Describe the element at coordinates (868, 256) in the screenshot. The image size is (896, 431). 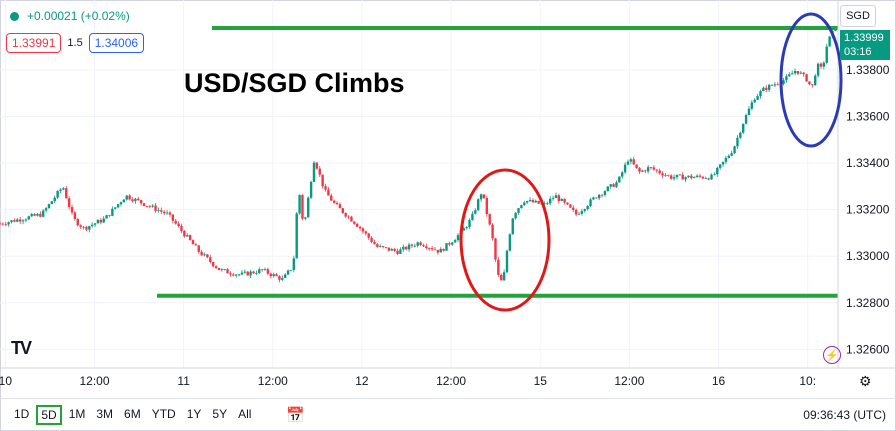
I see `y-tick-label: 1.33000` at that location.